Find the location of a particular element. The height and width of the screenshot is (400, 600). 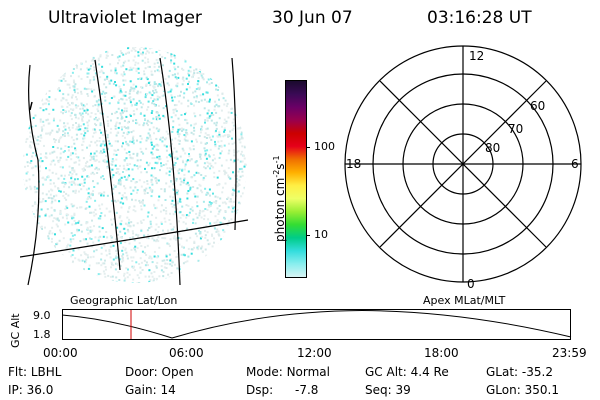

info-gain: Gain: 14 is located at coordinates (150, 390).